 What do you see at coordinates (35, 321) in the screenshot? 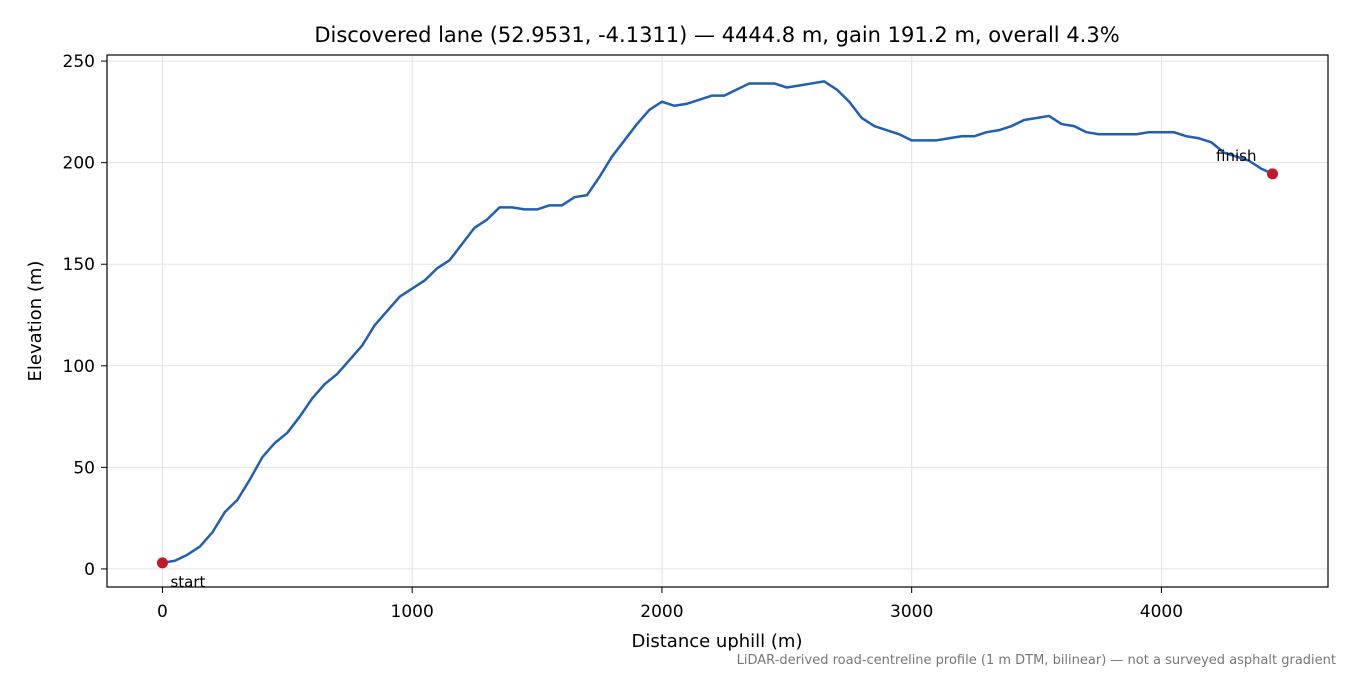
I see `y-axis-label: Elevation (m)` at bounding box center [35, 321].